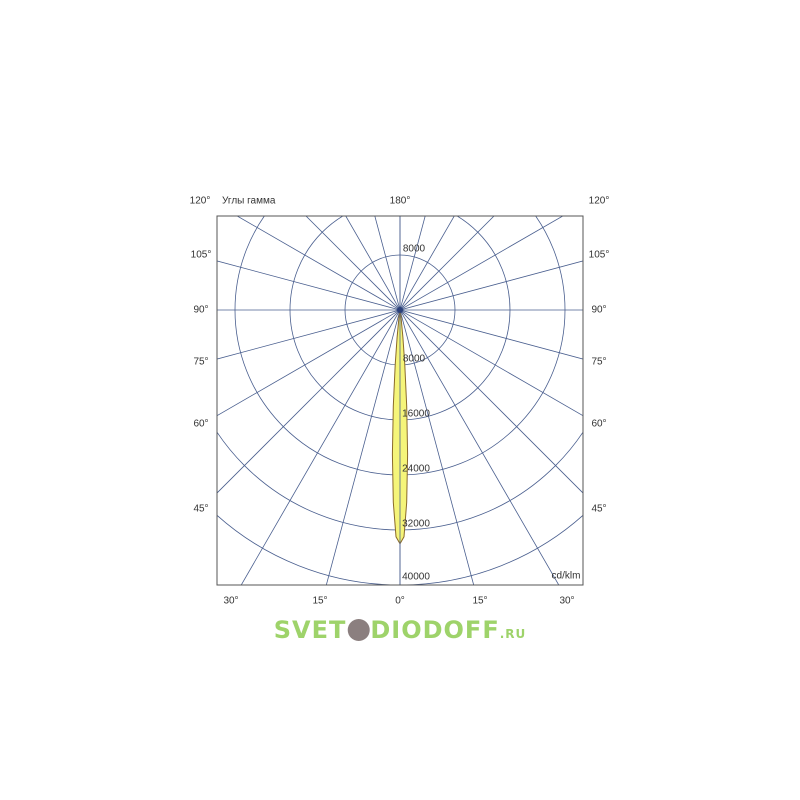 Image resolution: width=800 pixels, height=800 pixels. I want to click on angle-label-left: 120°, so click(200, 201).